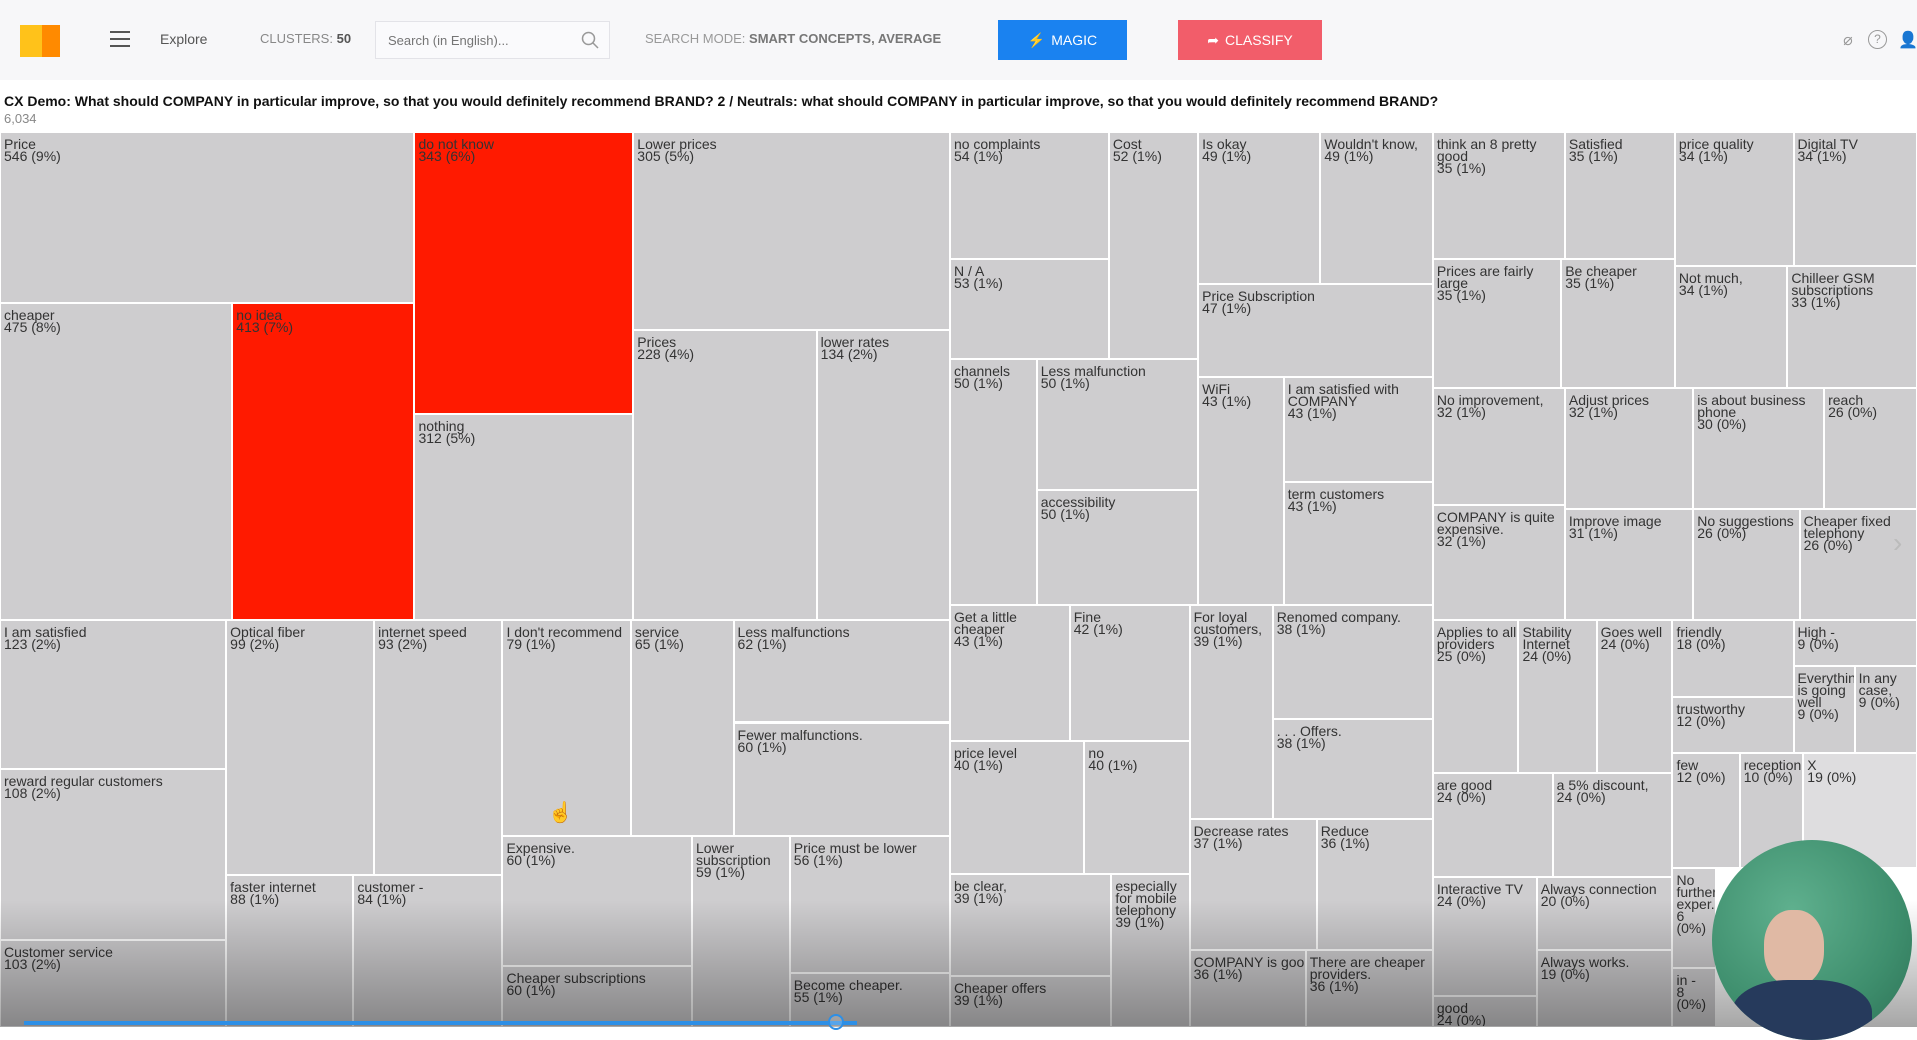  What do you see at coordinates (207, 218) in the screenshot?
I see `cluster-tile: Price 546 (9%)` at bounding box center [207, 218].